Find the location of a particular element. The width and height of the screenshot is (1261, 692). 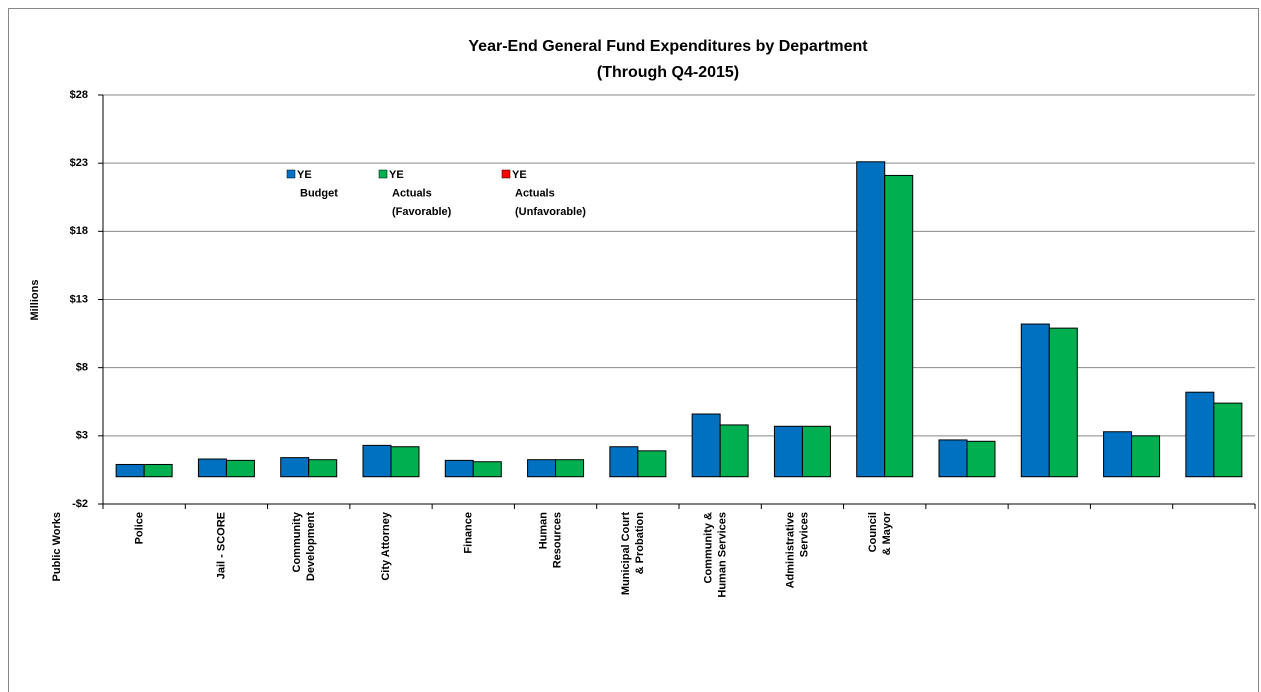

y-tick-label: $8 is located at coordinates (82, 368).